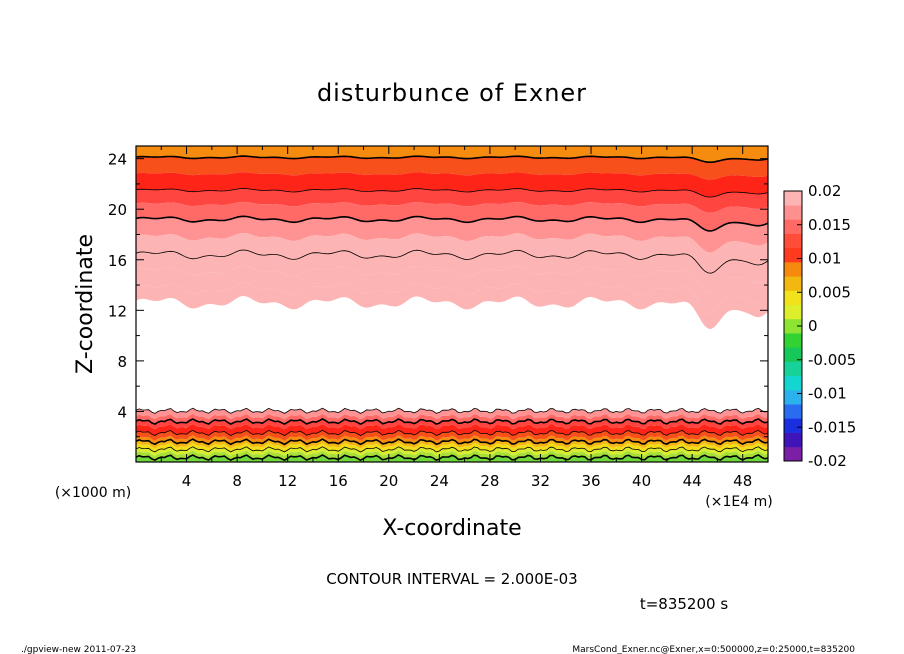  I want to click on x-tick-label: 40, so click(641, 481).